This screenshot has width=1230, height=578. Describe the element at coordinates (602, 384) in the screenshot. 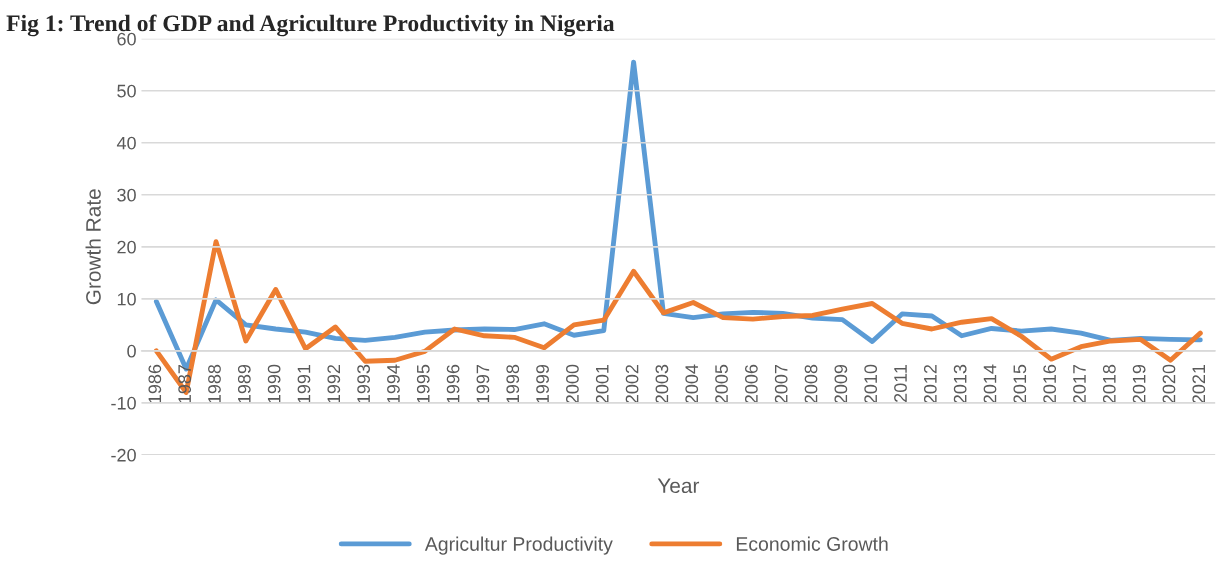

I see `x-tick-label: 2001` at that location.